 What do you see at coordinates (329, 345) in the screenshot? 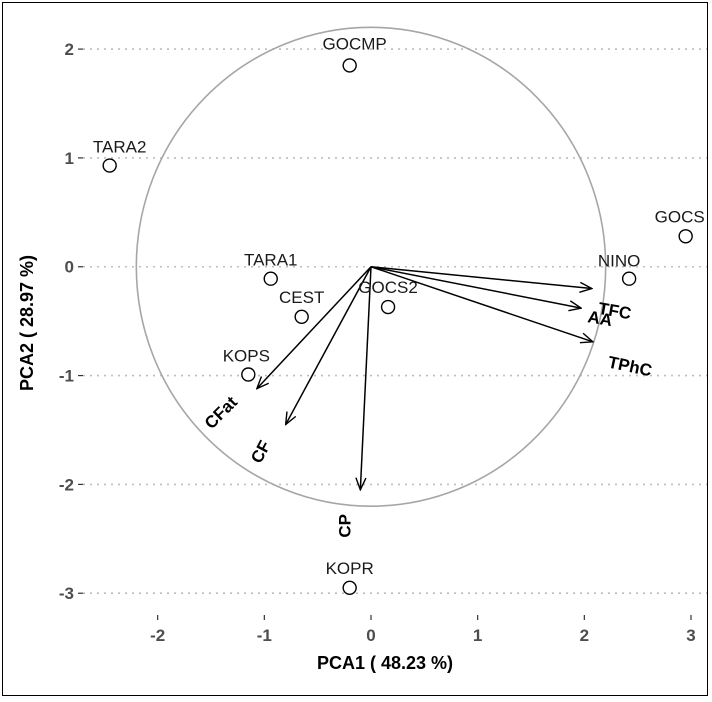
I see `loading-arrow-cf` at bounding box center [329, 345].